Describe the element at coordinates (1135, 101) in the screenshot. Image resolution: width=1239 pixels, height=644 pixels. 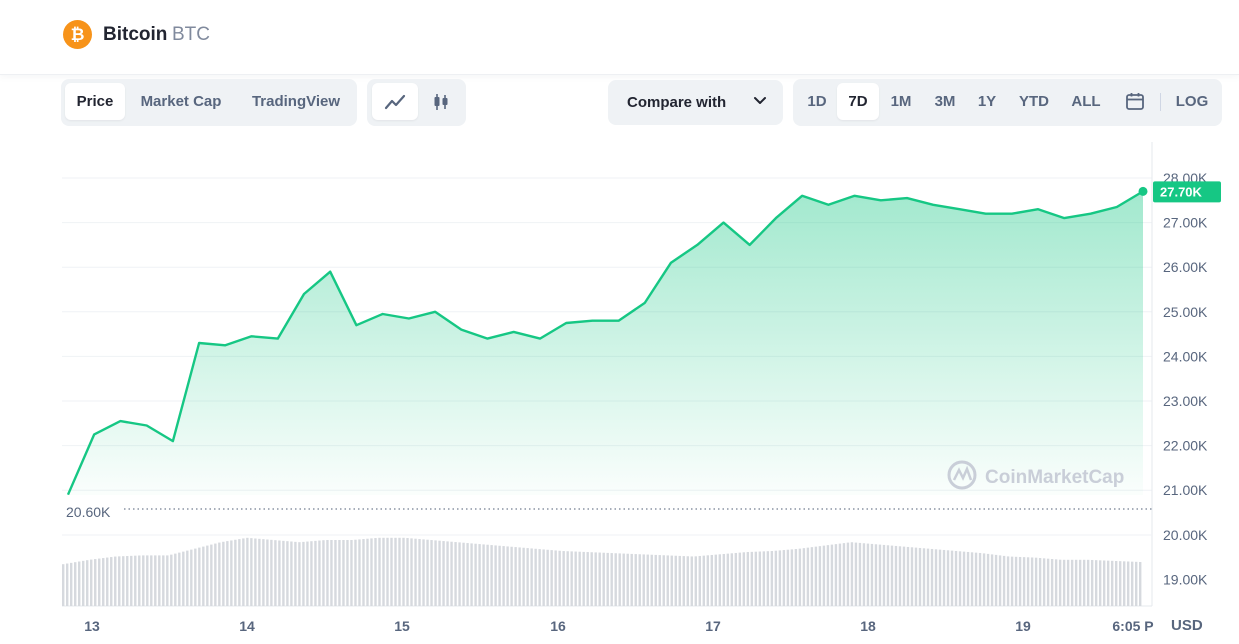
I see `calendar-icon` at that location.